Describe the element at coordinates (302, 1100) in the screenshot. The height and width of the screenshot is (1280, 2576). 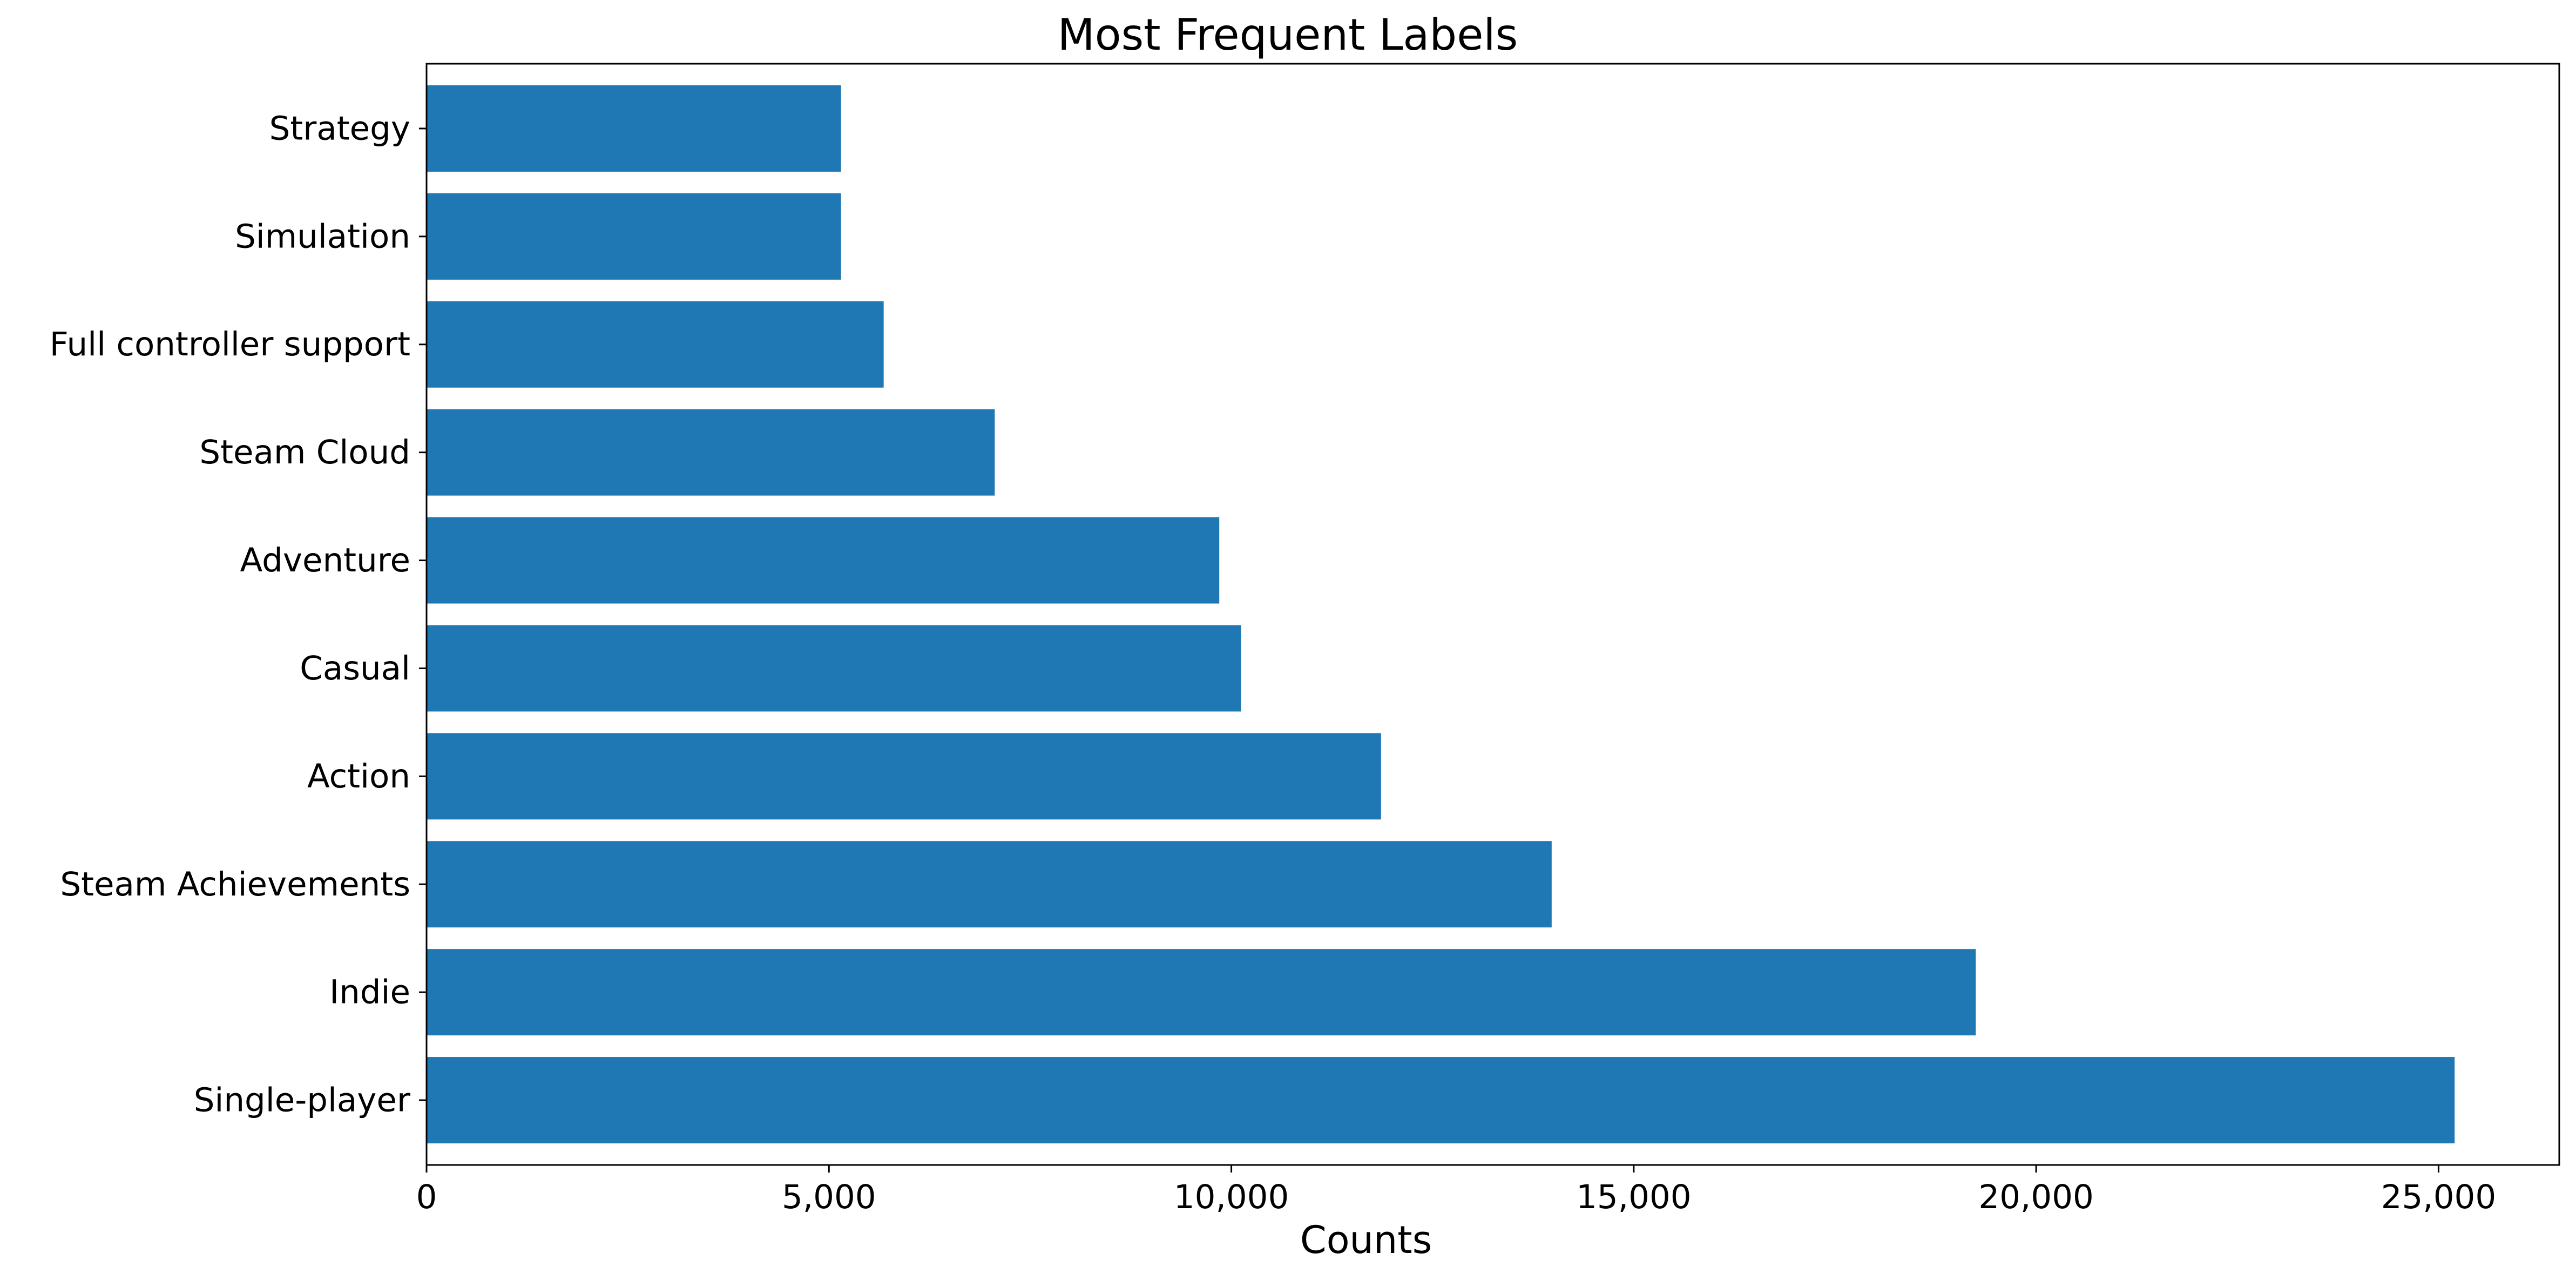
I see `y-tick-label: Single-player` at that location.